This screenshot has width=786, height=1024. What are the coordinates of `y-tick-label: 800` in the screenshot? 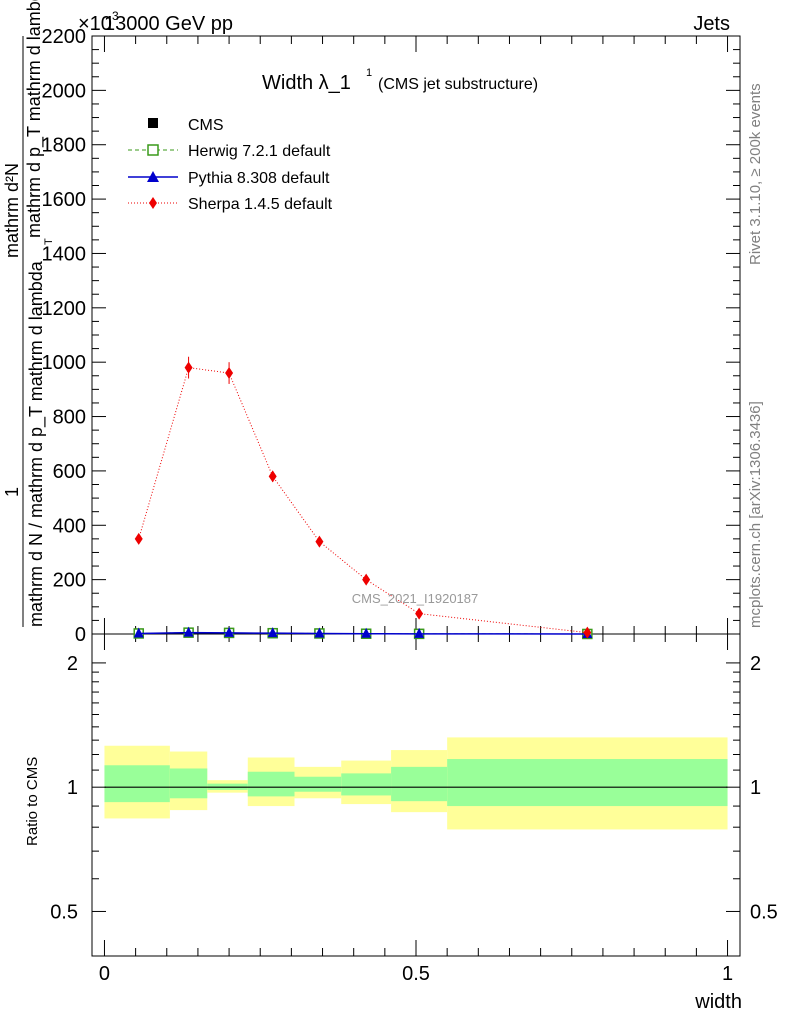 It's located at (69, 418).